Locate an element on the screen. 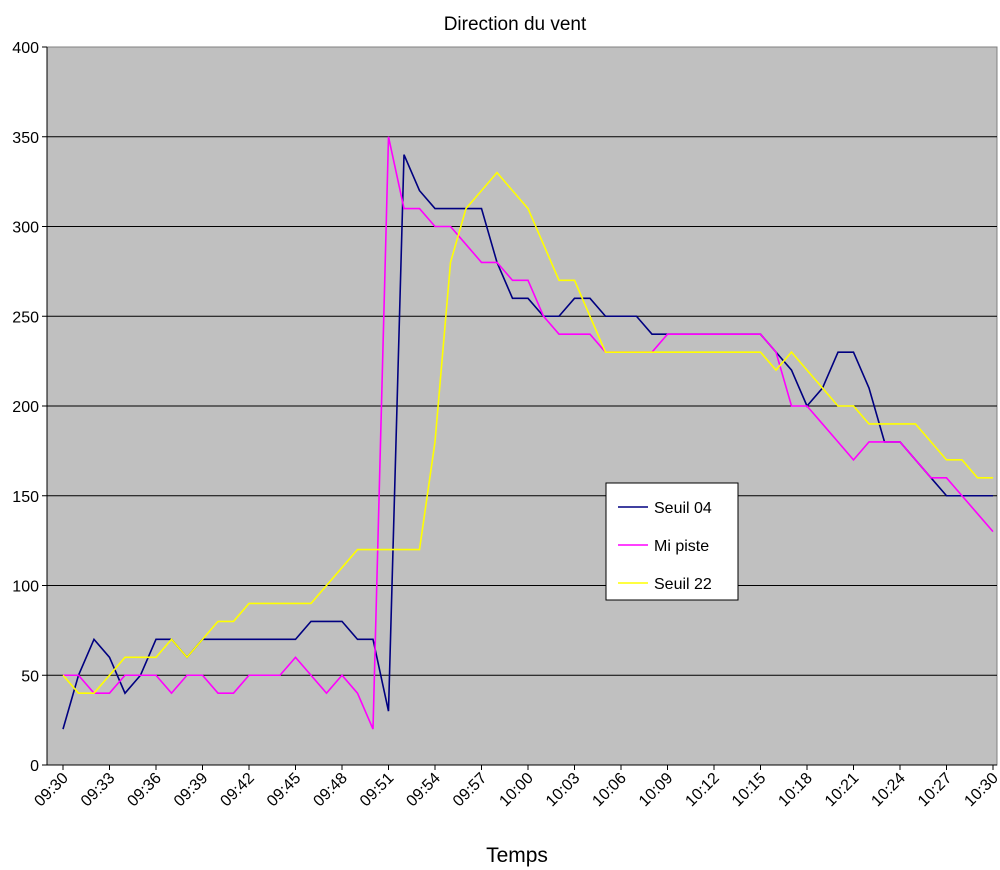  legend-label: Seuil 04 is located at coordinates (683, 508).